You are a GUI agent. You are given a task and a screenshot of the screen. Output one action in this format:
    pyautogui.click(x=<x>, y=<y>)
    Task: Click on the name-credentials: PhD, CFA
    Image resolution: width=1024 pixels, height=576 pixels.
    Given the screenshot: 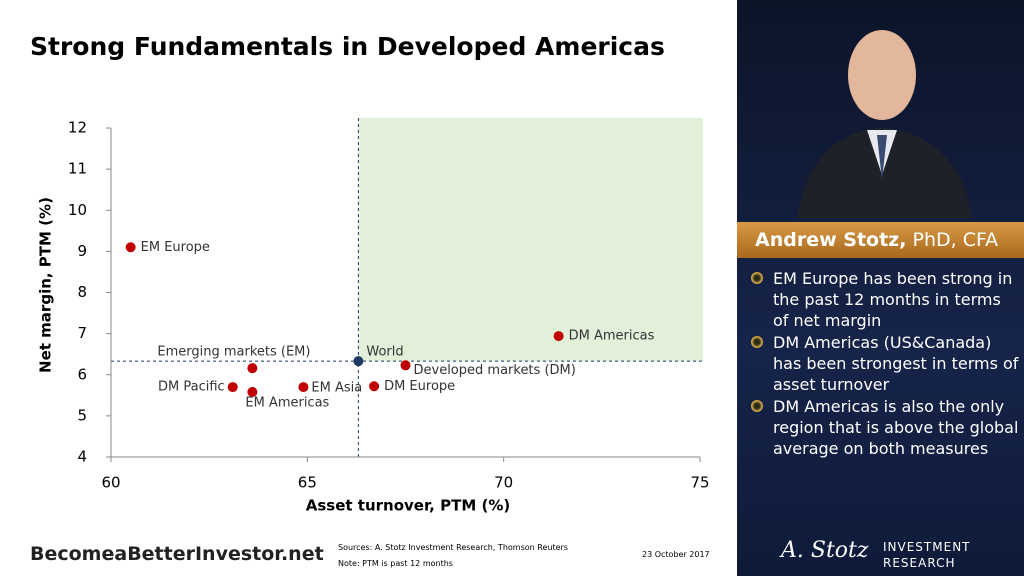 What is the action you would take?
    pyautogui.click(x=955, y=240)
    